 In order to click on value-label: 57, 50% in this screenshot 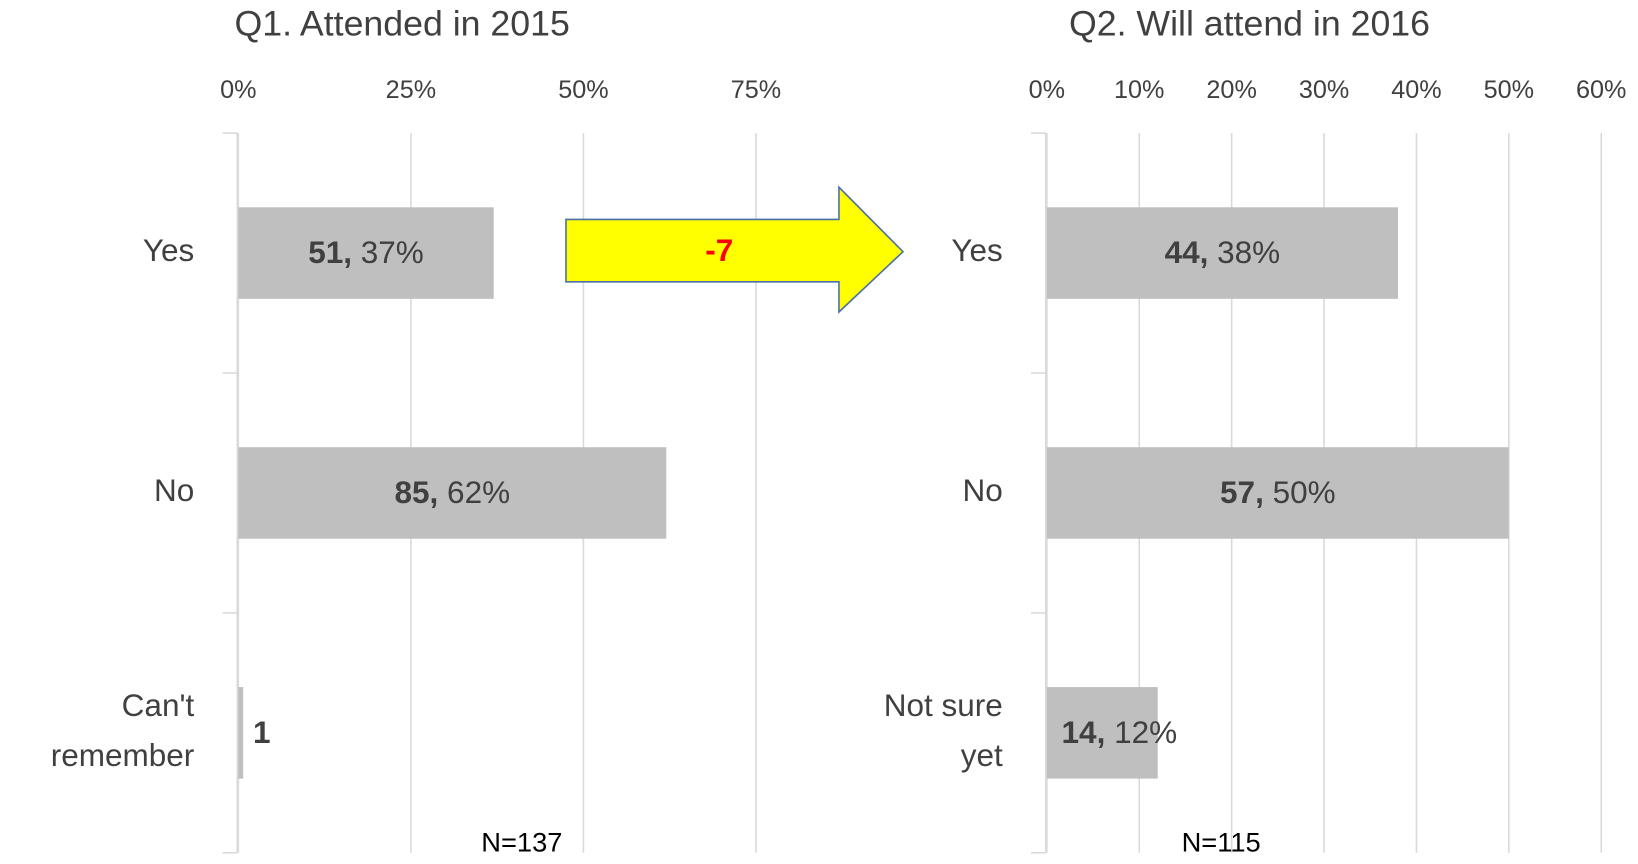, I will do `click(1278, 492)`.